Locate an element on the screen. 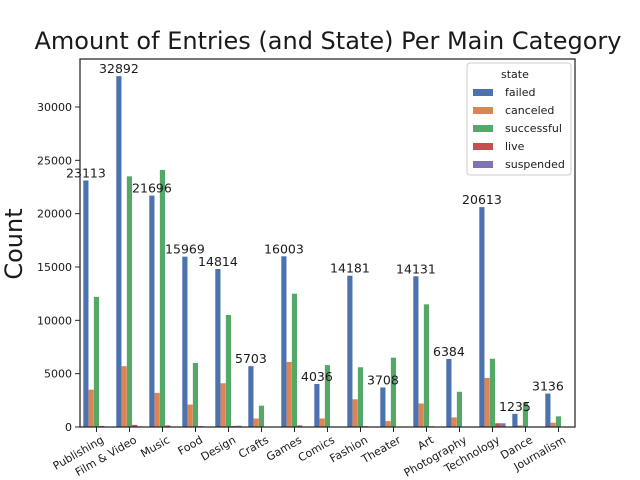 The height and width of the screenshot is (480, 640). legend-label-live: live is located at coordinates (515, 146).